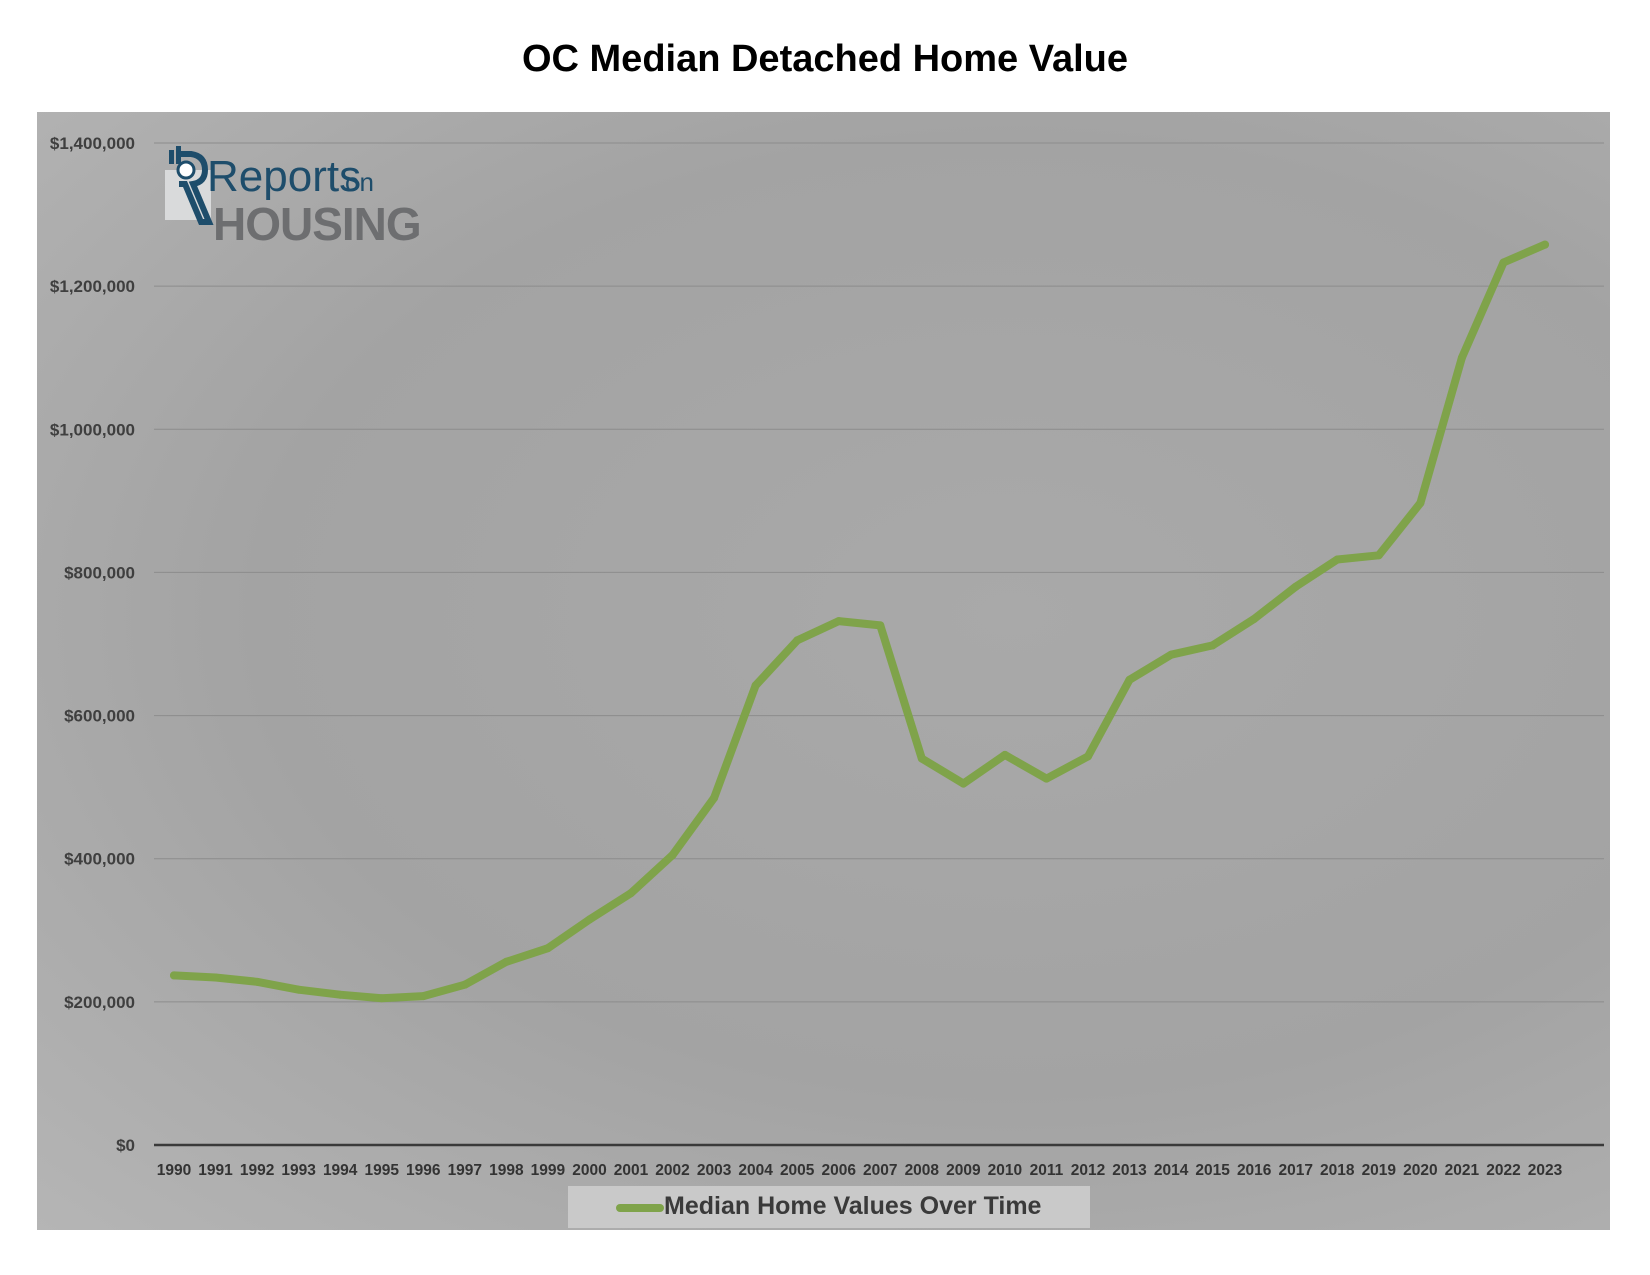 The width and height of the screenshot is (1650, 1275). I want to click on x-tick-label: 1995, so click(381, 1170).